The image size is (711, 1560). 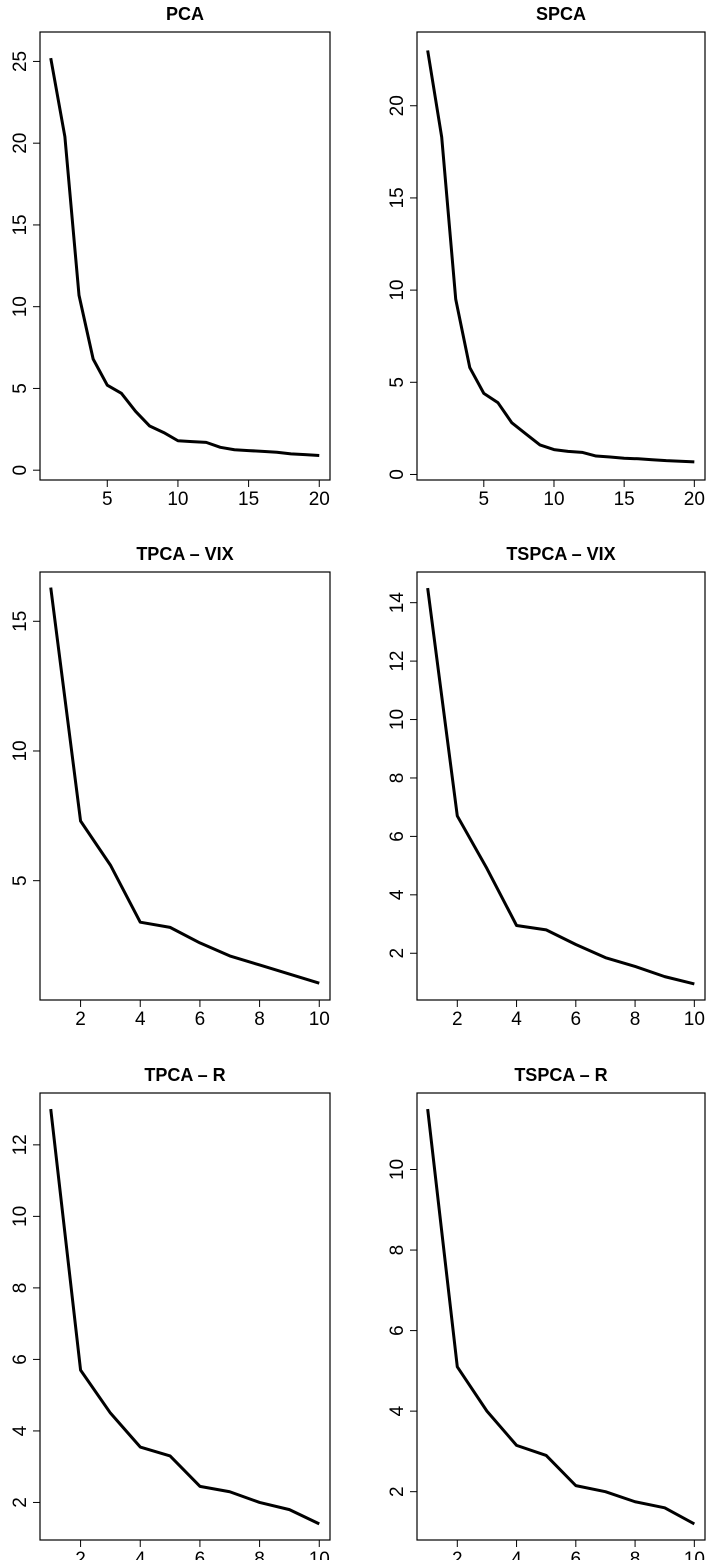 What do you see at coordinates (20, 61) in the screenshot?
I see `y-tick-label: 25` at bounding box center [20, 61].